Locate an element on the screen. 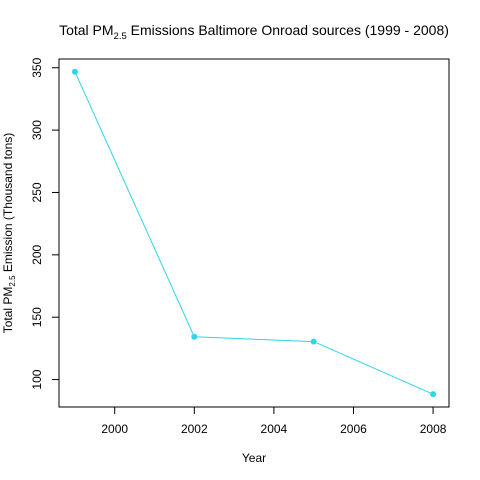 This screenshot has width=480, height=480. y-axis: 100 150 200 250 300 350 is located at coordinates (44, 223).